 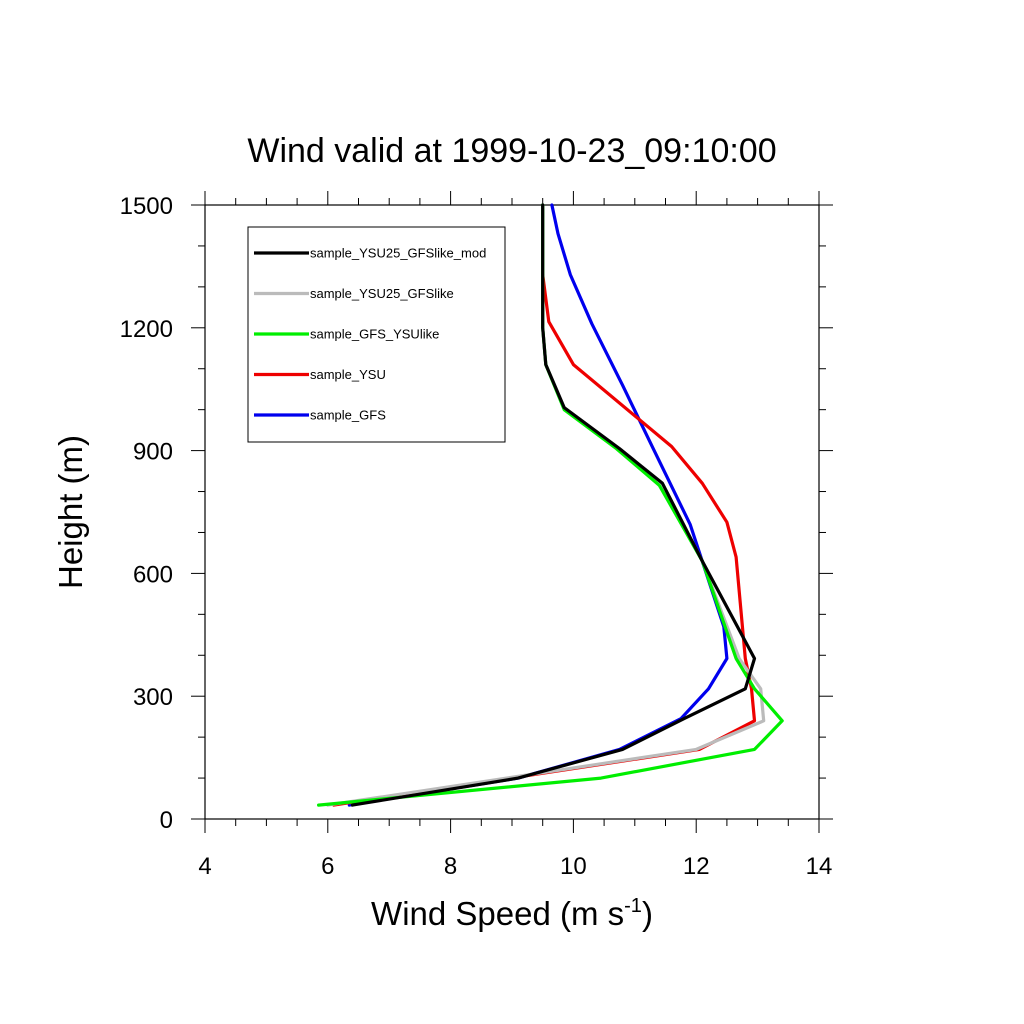 I want to click on y-tick-label: 900, so click(x=153, y=452).